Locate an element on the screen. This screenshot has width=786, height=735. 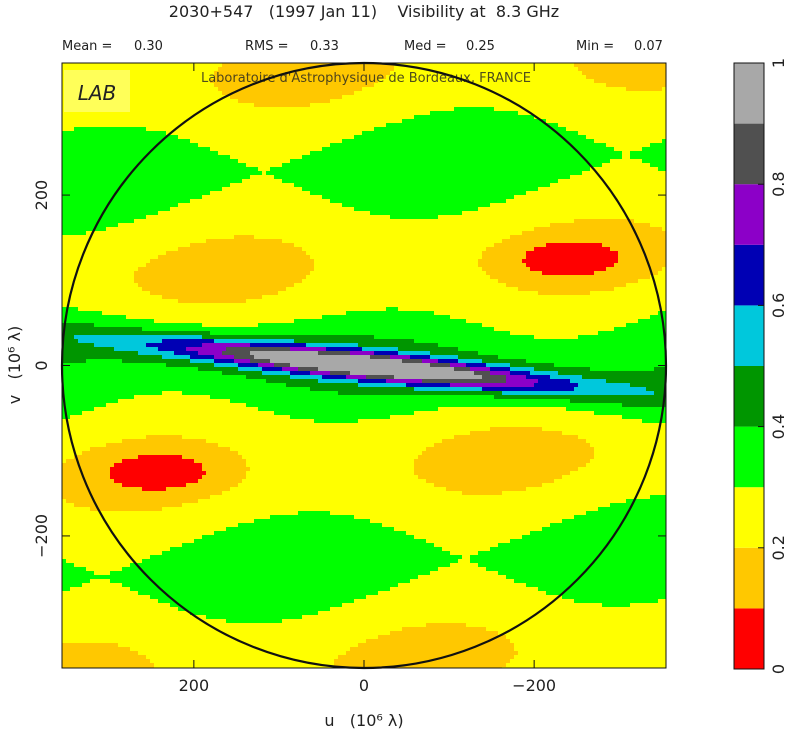
stat-rms-label: RMS = is located at coordinates (267, 46).